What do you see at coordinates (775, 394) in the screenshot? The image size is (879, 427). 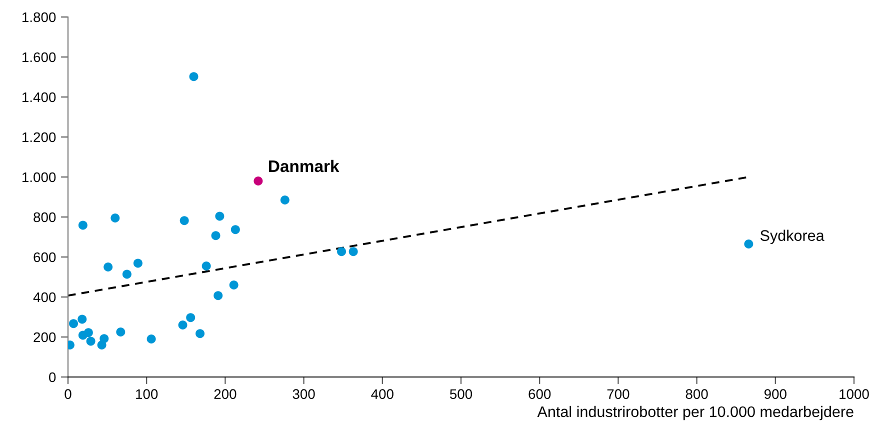 I see `x-tick-label: 900` at bounding box center [775, 394].